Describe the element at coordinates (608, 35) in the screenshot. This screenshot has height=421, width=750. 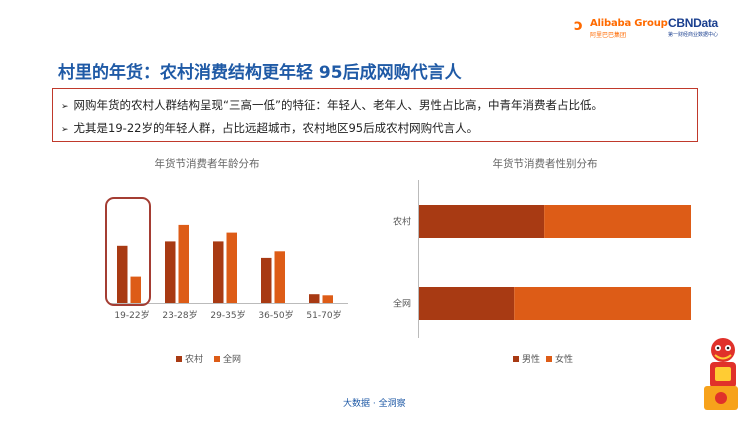
I see `alibaba-logo-cn: 阿里巴巴集团` at that location.